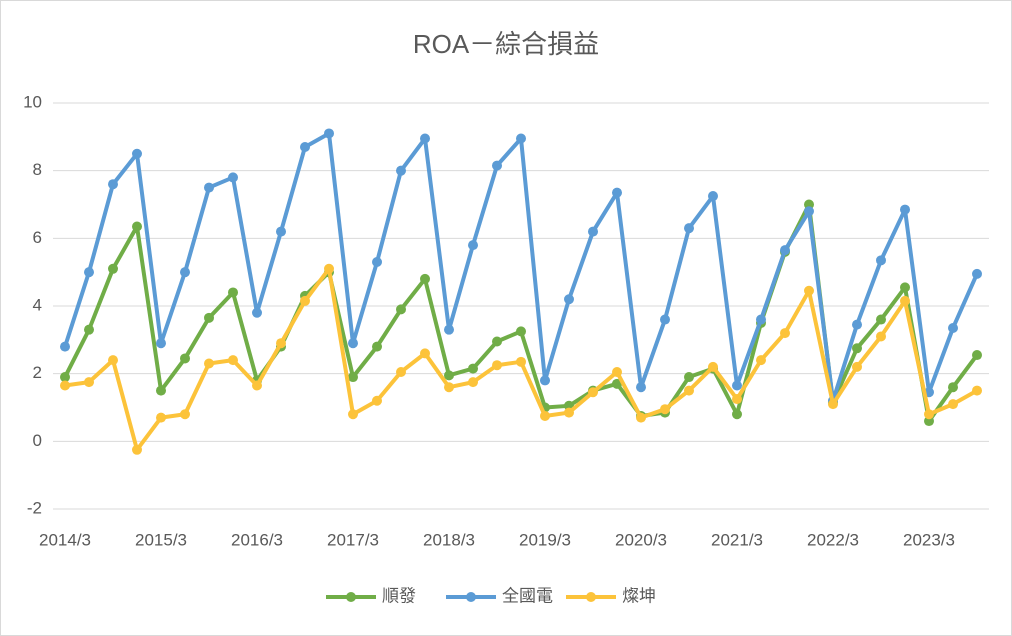 The image size is (1012, 636). I want to click on x-tick-label: 2022/3, so click(833, 539).